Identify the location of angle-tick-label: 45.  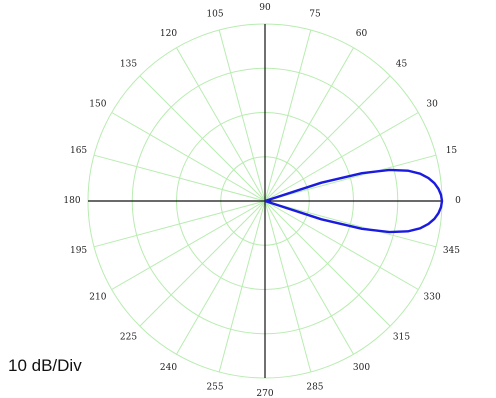
(402, 65).